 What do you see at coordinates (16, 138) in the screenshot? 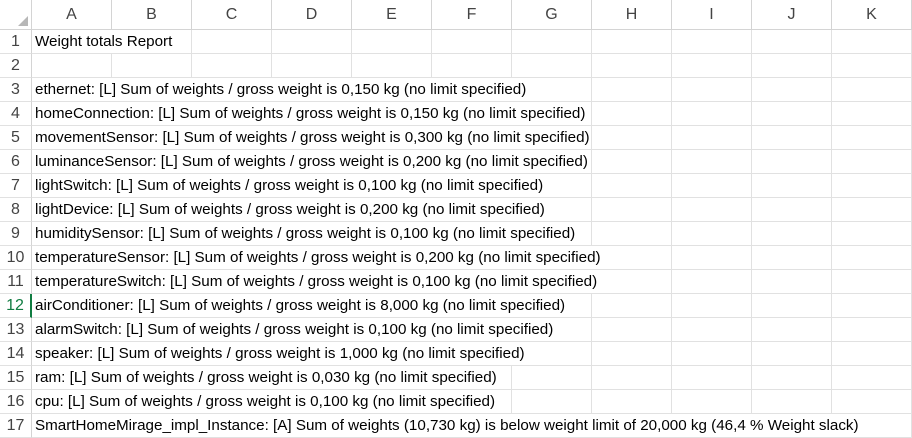
I see `row-header-5: 5` at bounding box center [16, 138].